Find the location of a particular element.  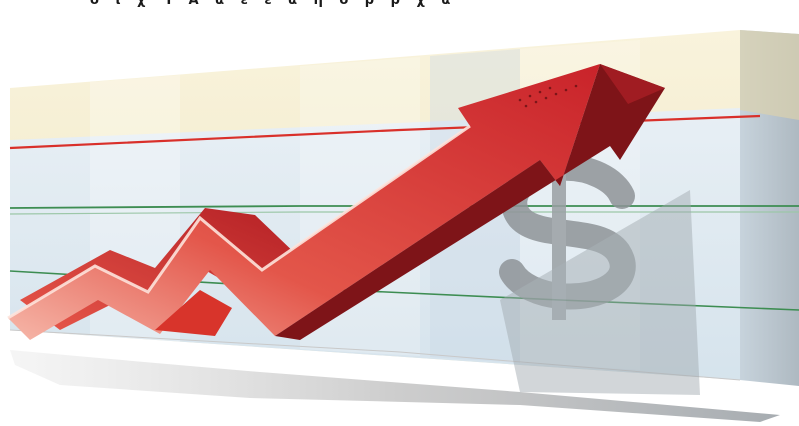

dollar-sign-icon is located at coordinates (599, 272).